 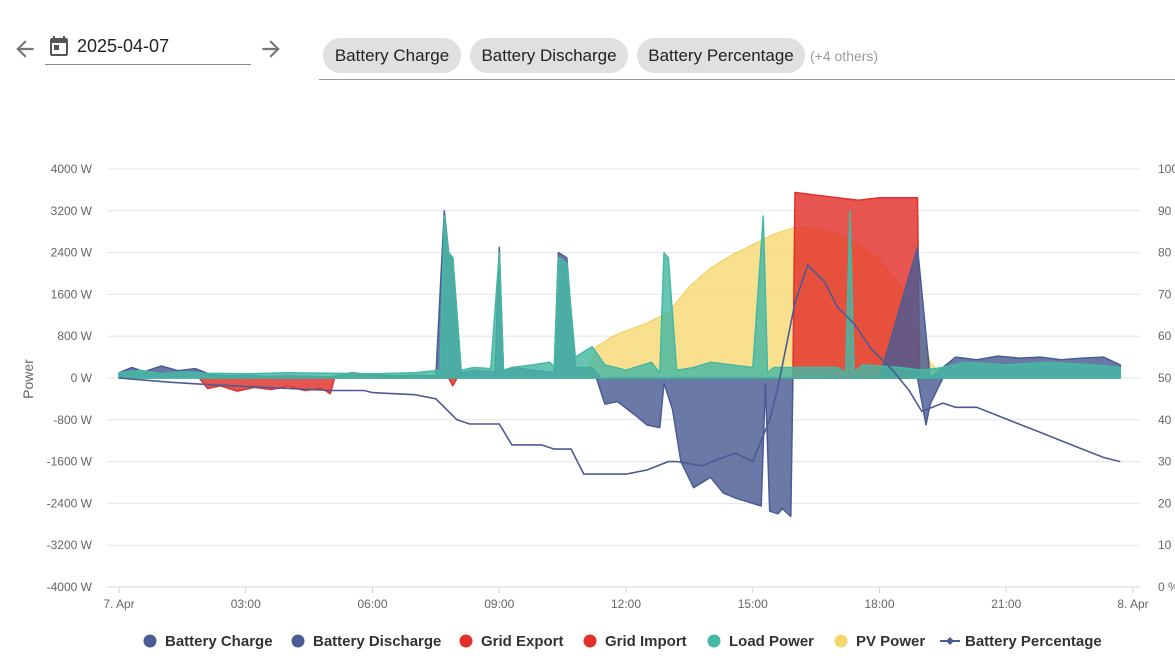 I want to click on other-entities-count: (+4 others), so click(x=844, y=56).